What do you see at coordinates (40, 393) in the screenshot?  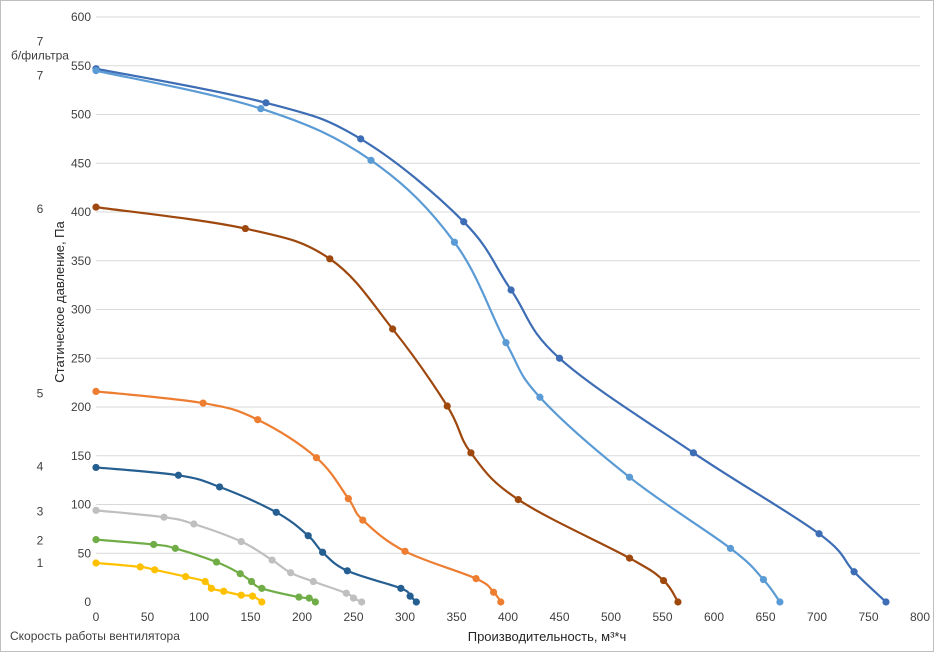 I see `speed-label: 5` at bounding box center [40, 393].